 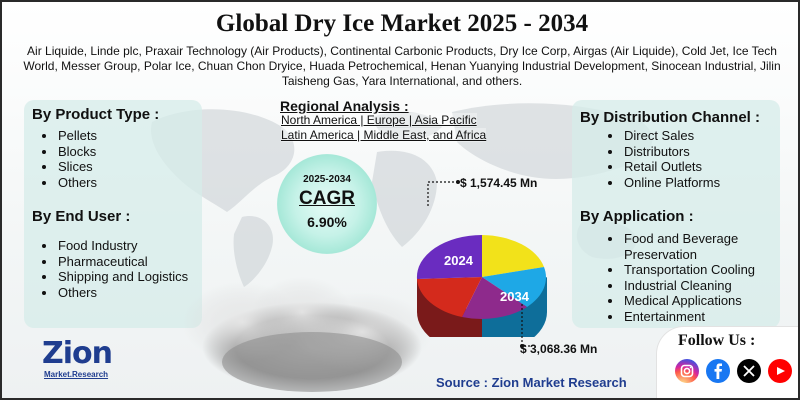 What do you see at coordinates (515, 296) in the screenshot?
I see `year-2034-label: 2034` at bounding box center [515, 296].